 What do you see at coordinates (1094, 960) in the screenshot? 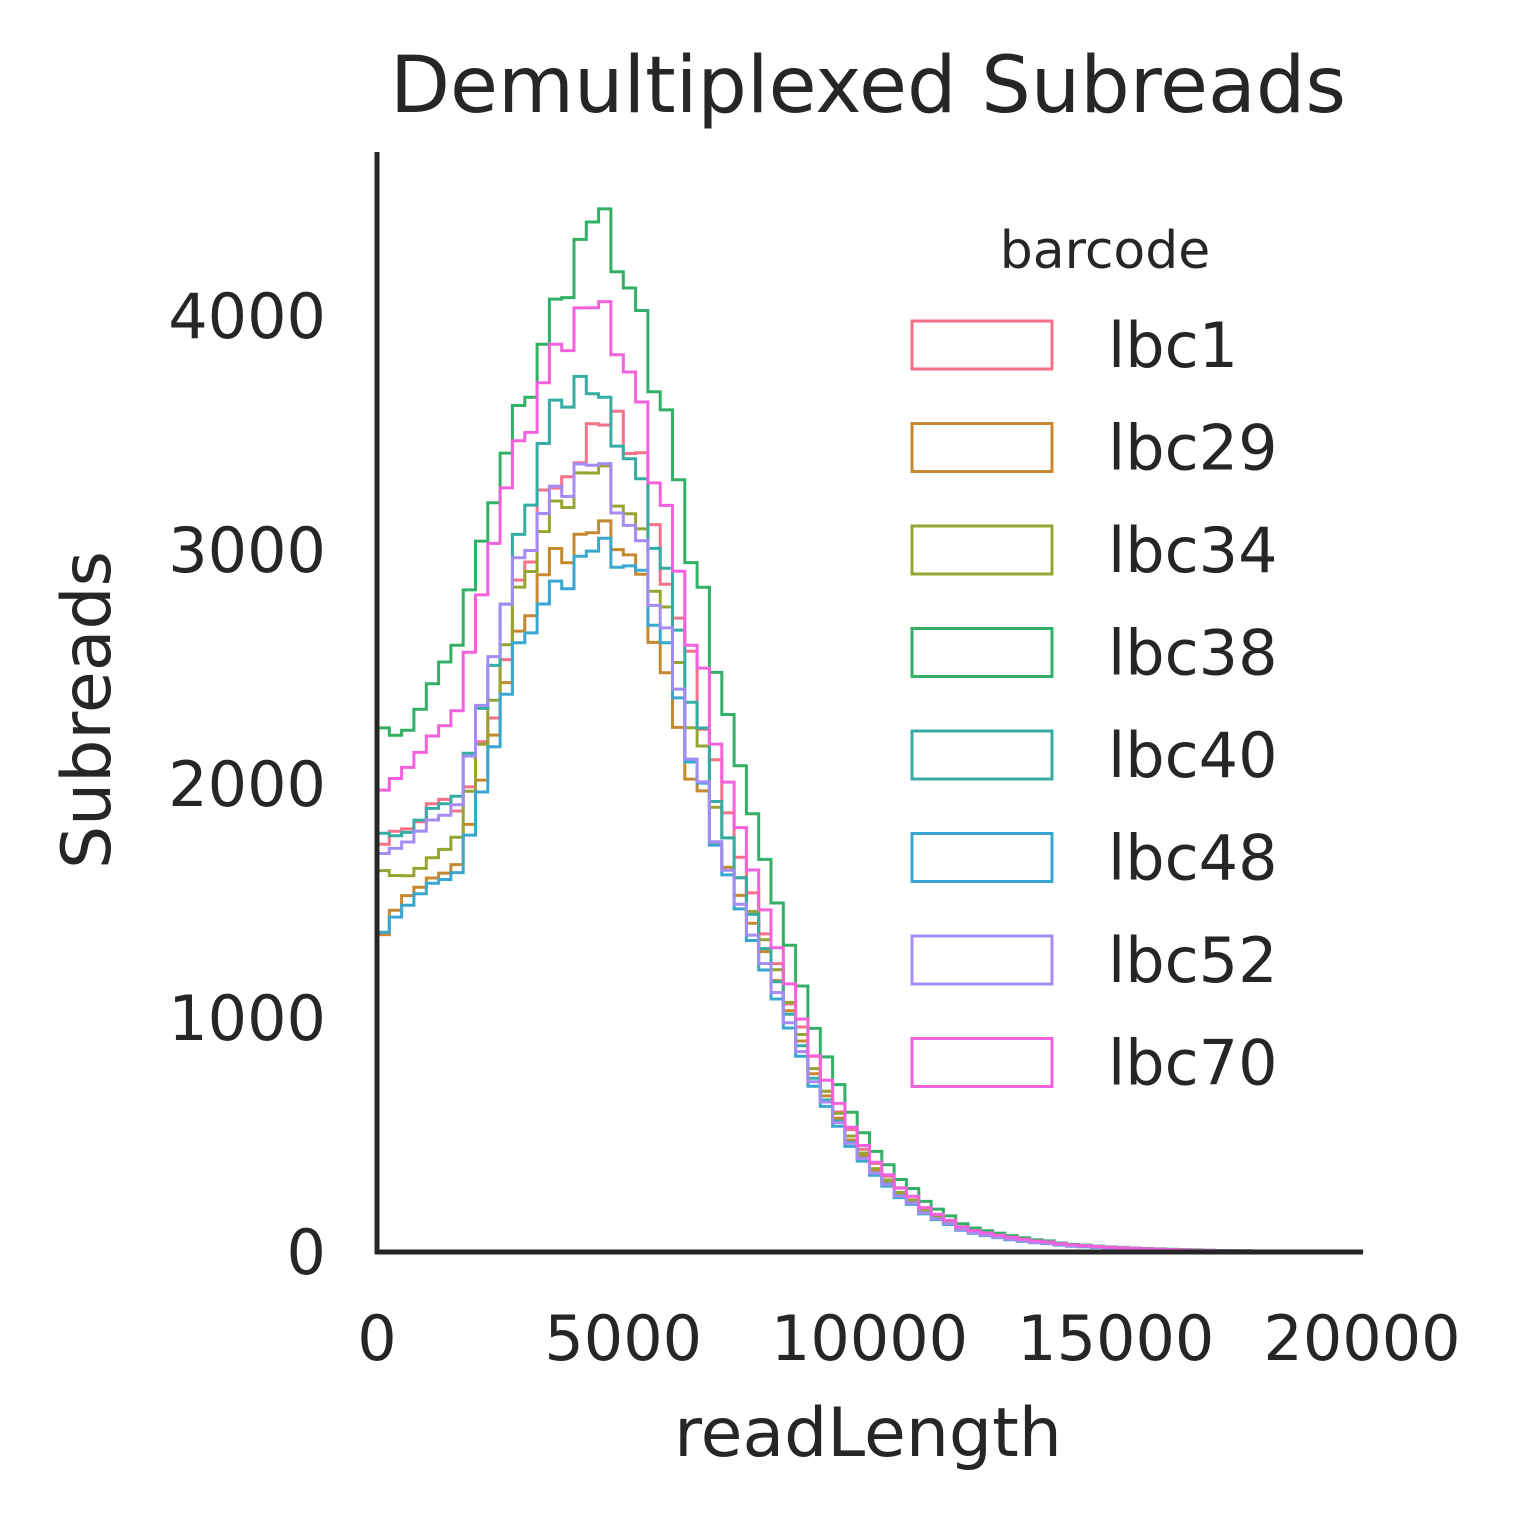
I see `legend-item-lbc52: lbc52` at bounding box center [1094, 960].